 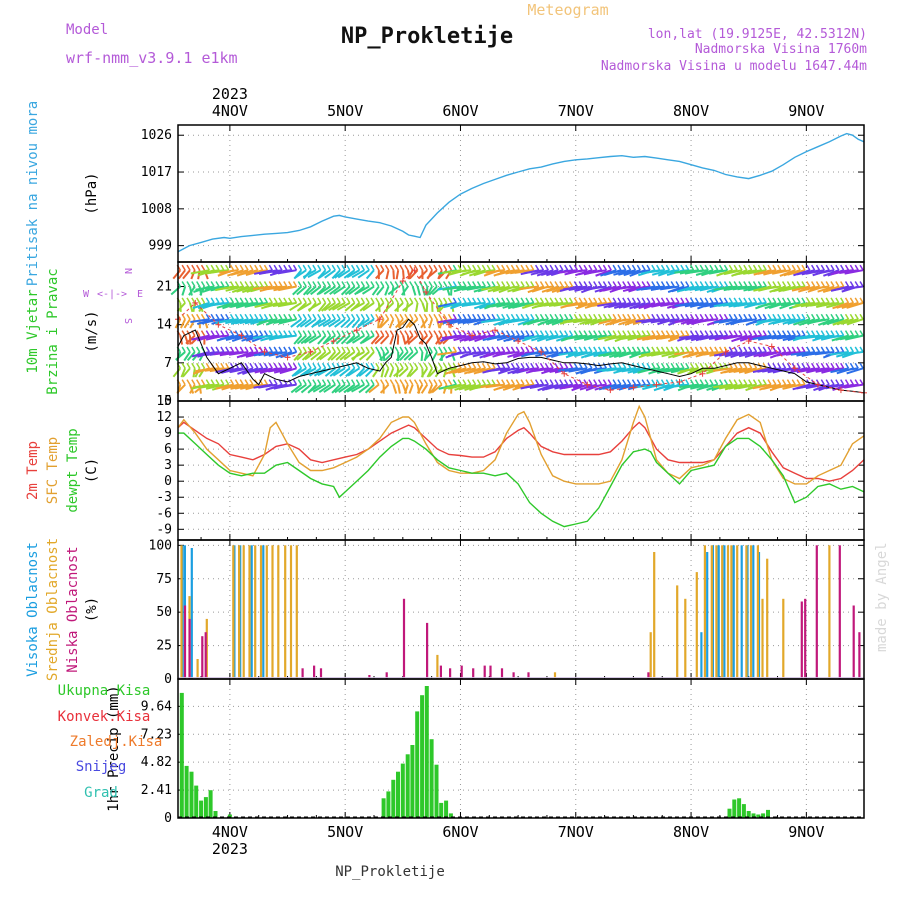 What do you see at coordinates (345, 832) in the screenshot?
I see `date-tick-label: 5NOV` at bounding box center [345, 832].